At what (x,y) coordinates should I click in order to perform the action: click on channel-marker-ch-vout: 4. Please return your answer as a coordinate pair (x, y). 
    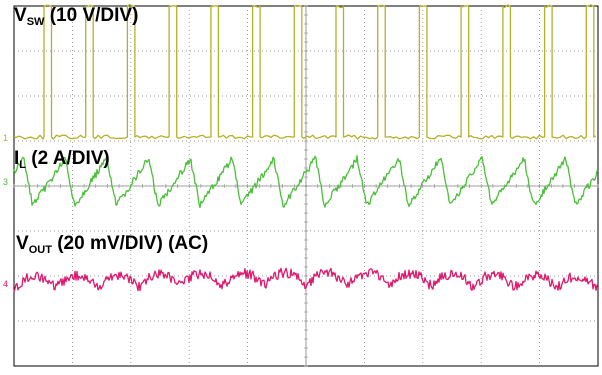
    Looking at the image, I should click on (5, 284).